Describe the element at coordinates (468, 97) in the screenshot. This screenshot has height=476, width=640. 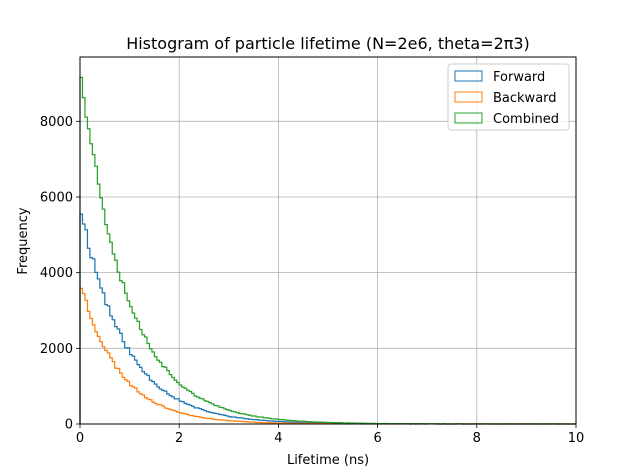
I see `legend-swatch-backward` at that location.